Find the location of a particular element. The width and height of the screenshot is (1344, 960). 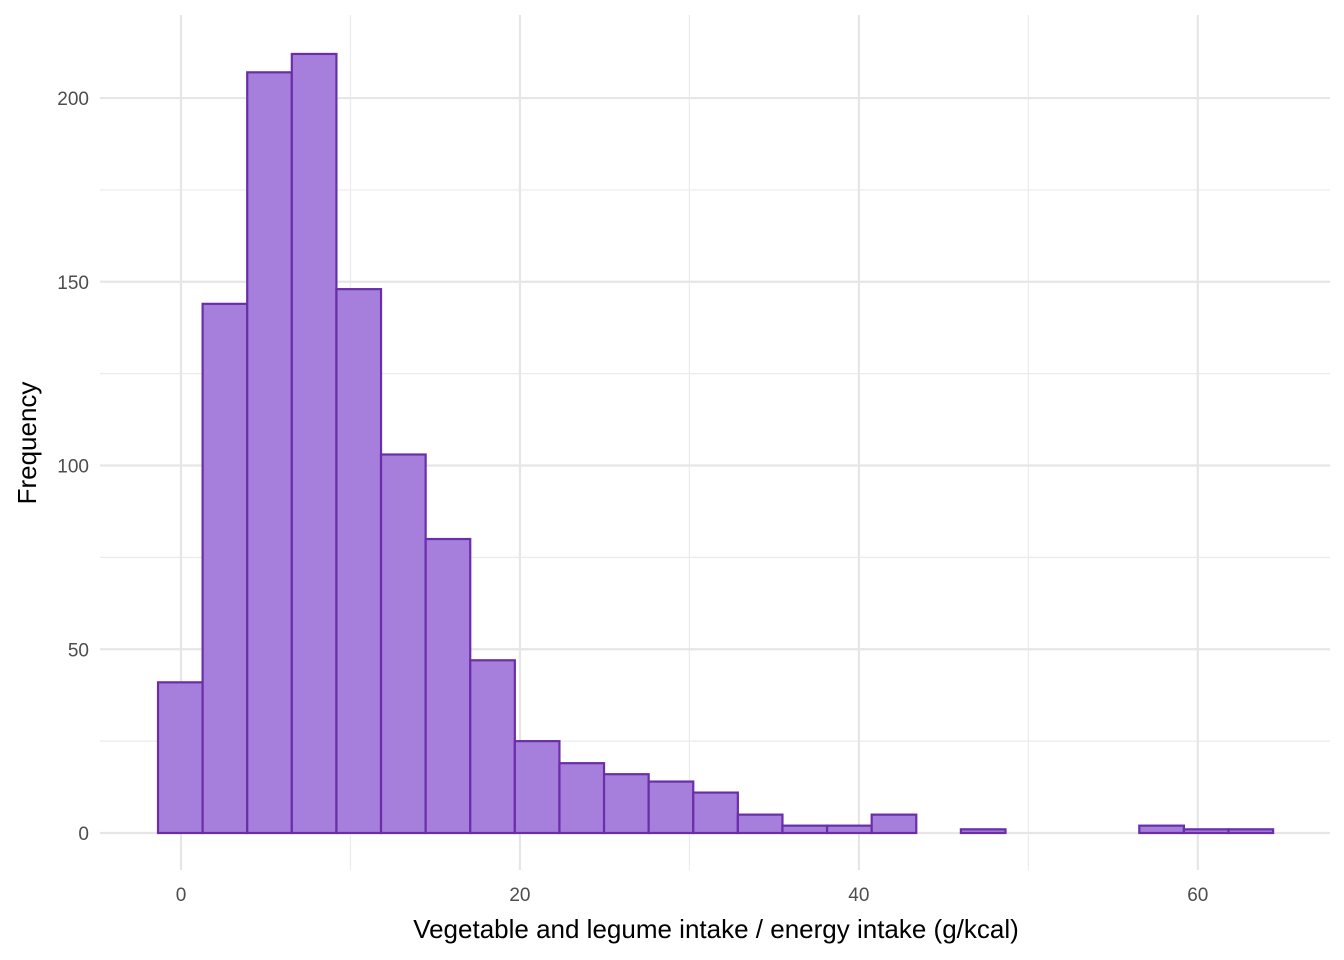

y-tick-label: 200 is located at coordinates (73, 99).